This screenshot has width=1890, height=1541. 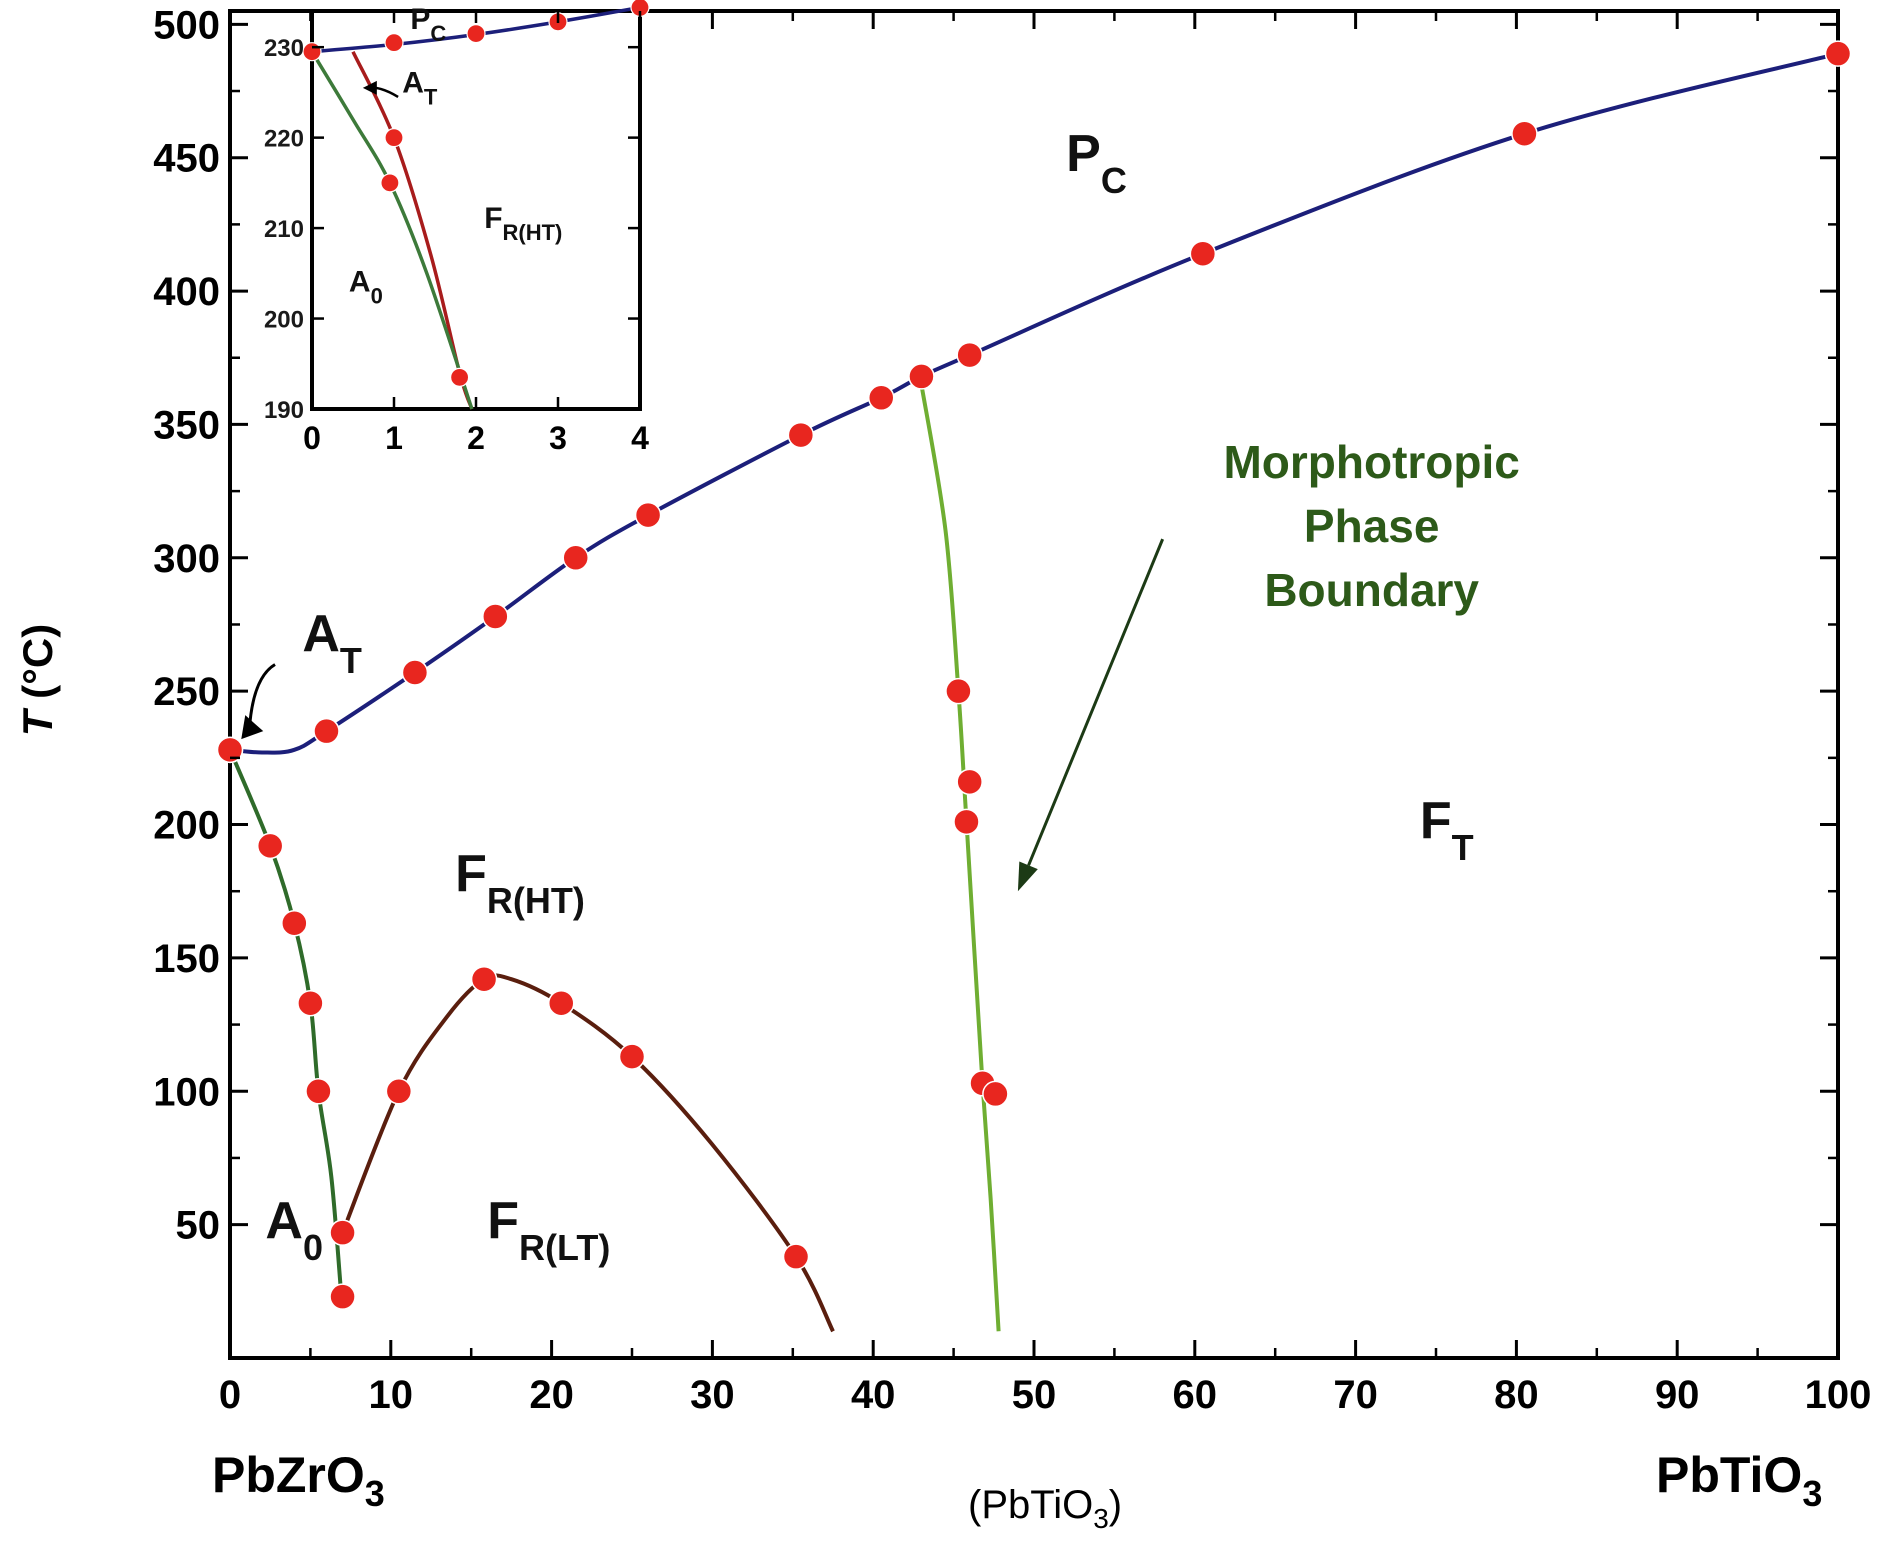 What do you see at coordinates (536, 900) in the screenshot?
I see `region-label-sub: R(HT)` at bounding box center [536, 900].